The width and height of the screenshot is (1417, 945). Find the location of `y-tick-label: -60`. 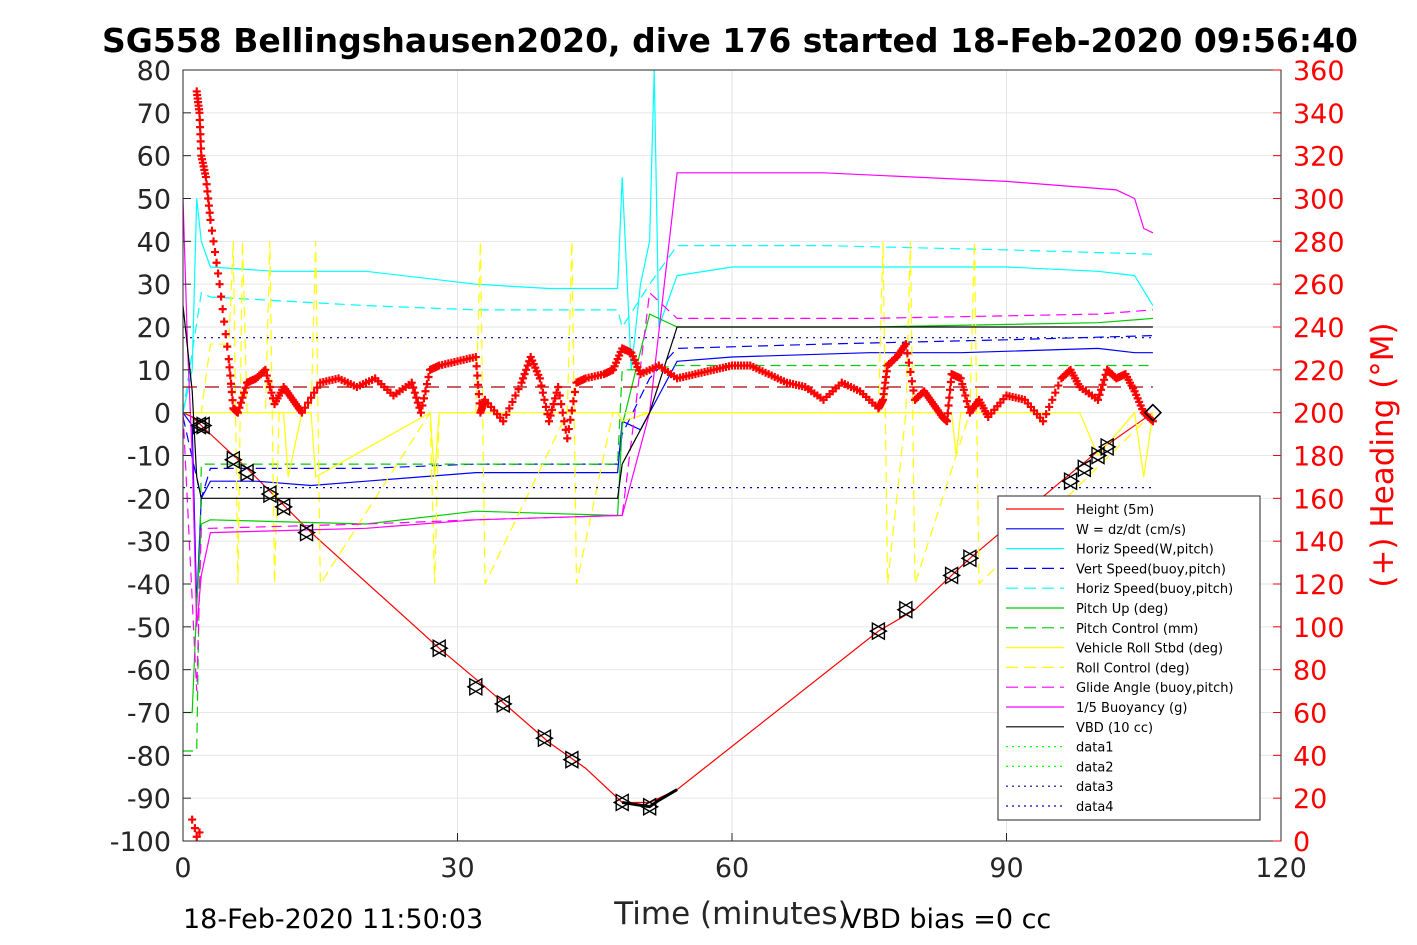

y-tick-label: -60 is located at coordinates (149, 671).